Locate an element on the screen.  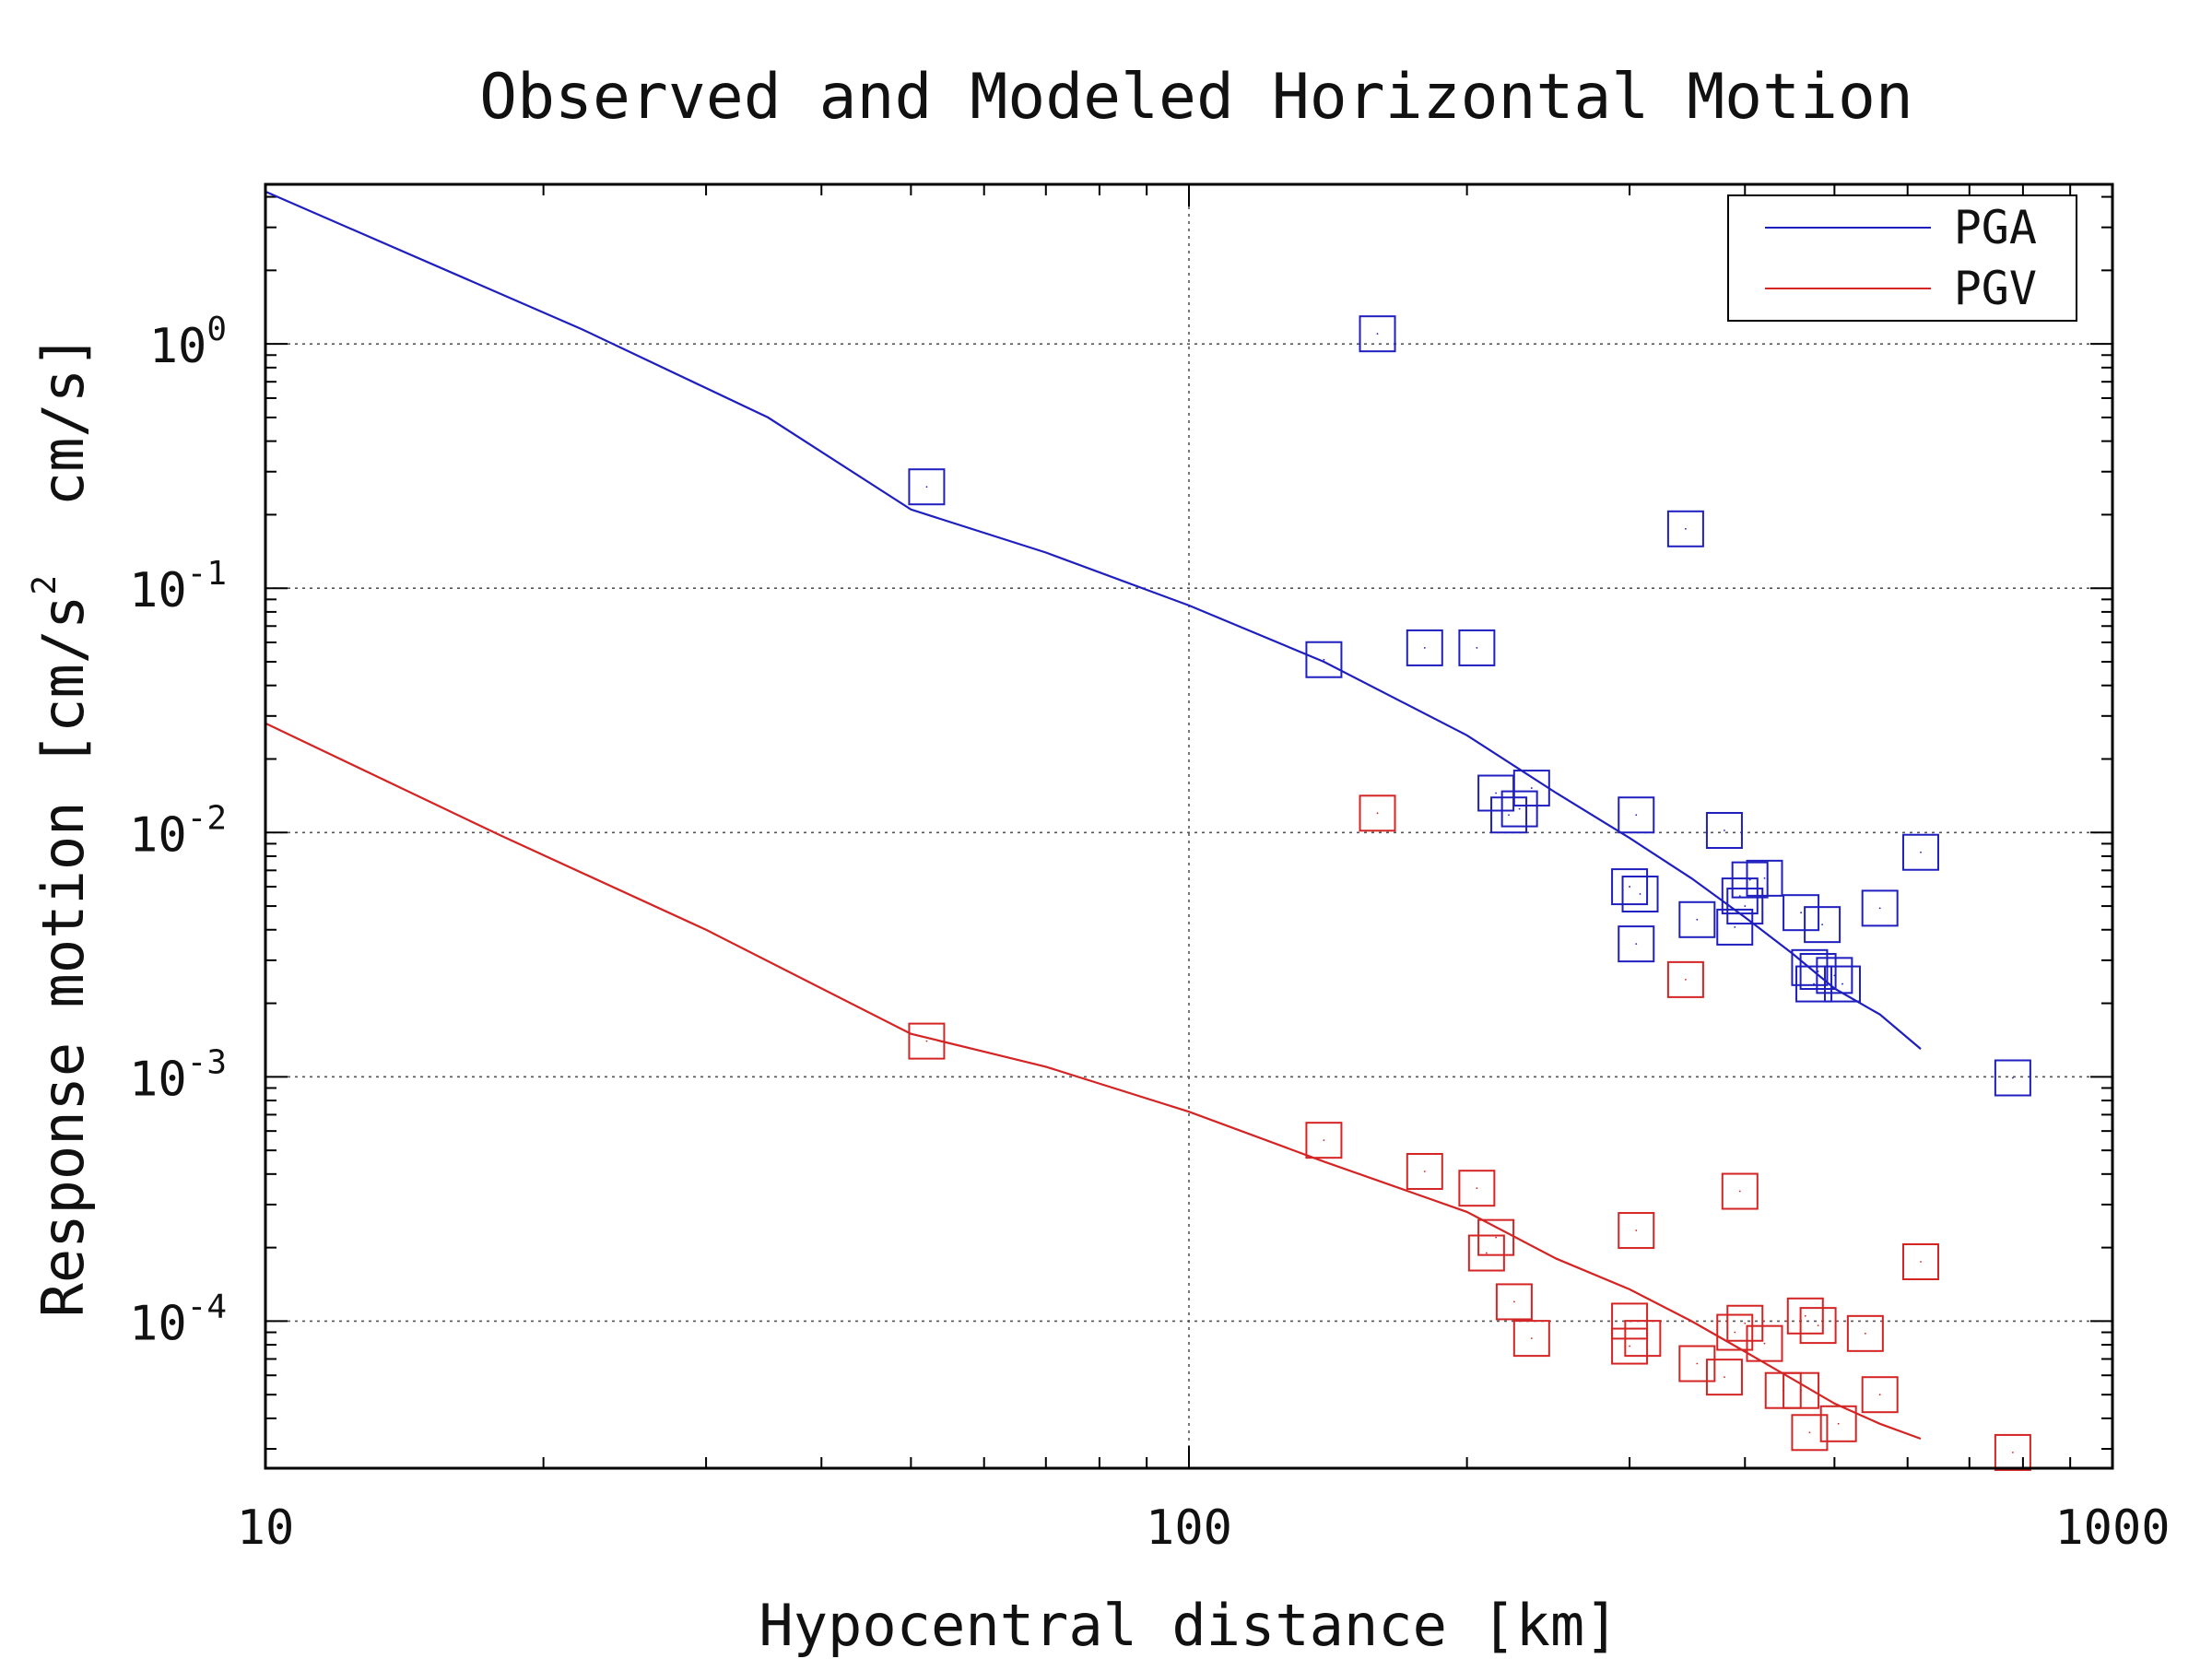
x-tick-label: 100 is located at coordinates (1189, 1528).